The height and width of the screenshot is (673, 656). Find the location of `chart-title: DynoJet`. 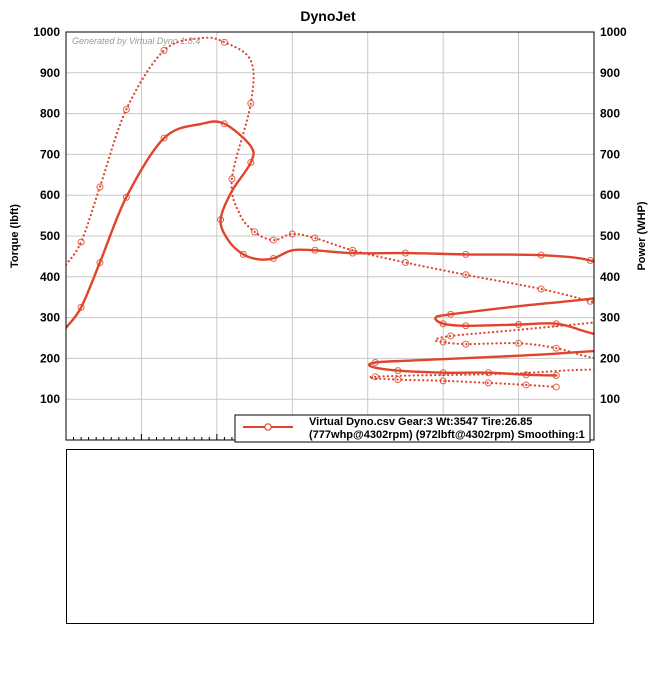

chart-title: DynoJet is located at coordinates (328, 16).